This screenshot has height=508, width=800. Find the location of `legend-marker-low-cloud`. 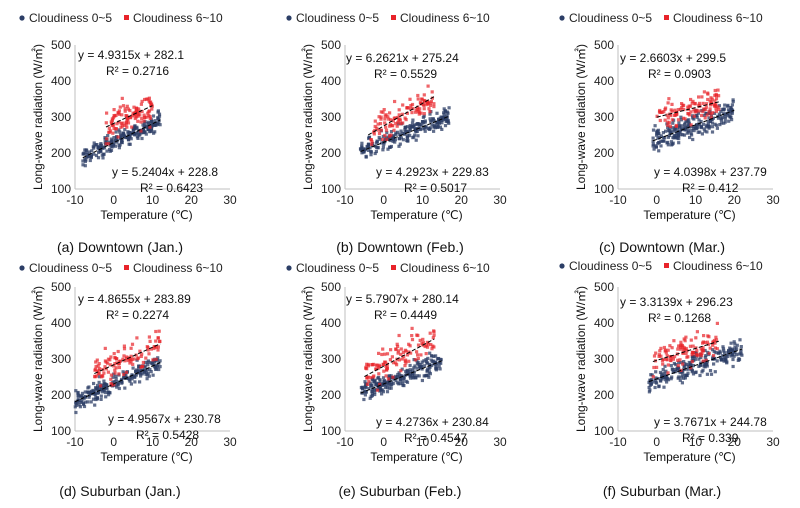

legend-marker-low-cloud is located at coordinates (562, 18).